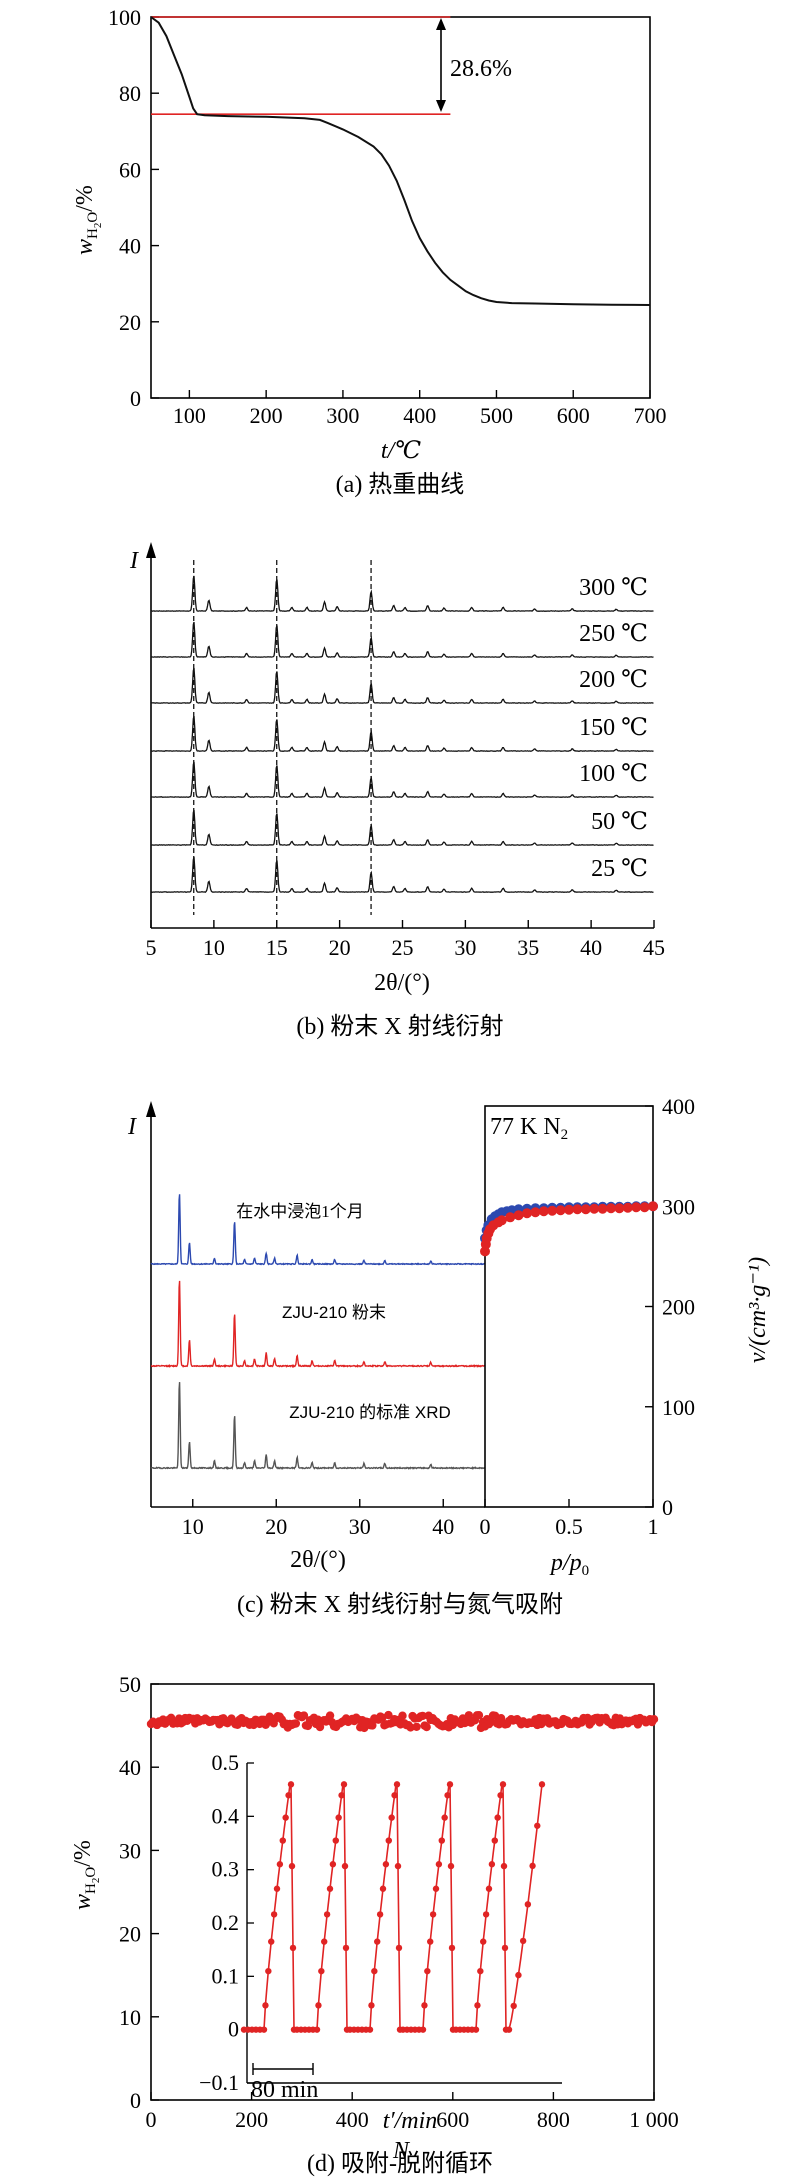 The image size is (800, 2179). Describe the element at coordinates (124, 17) in the screenshot. I see `y-tick-label: 100` at that location.